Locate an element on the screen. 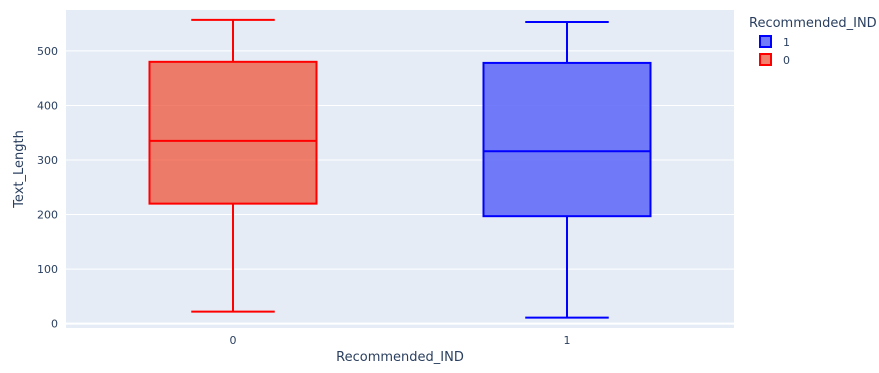  legend-label: 0 is located at coordinates (786, 60).